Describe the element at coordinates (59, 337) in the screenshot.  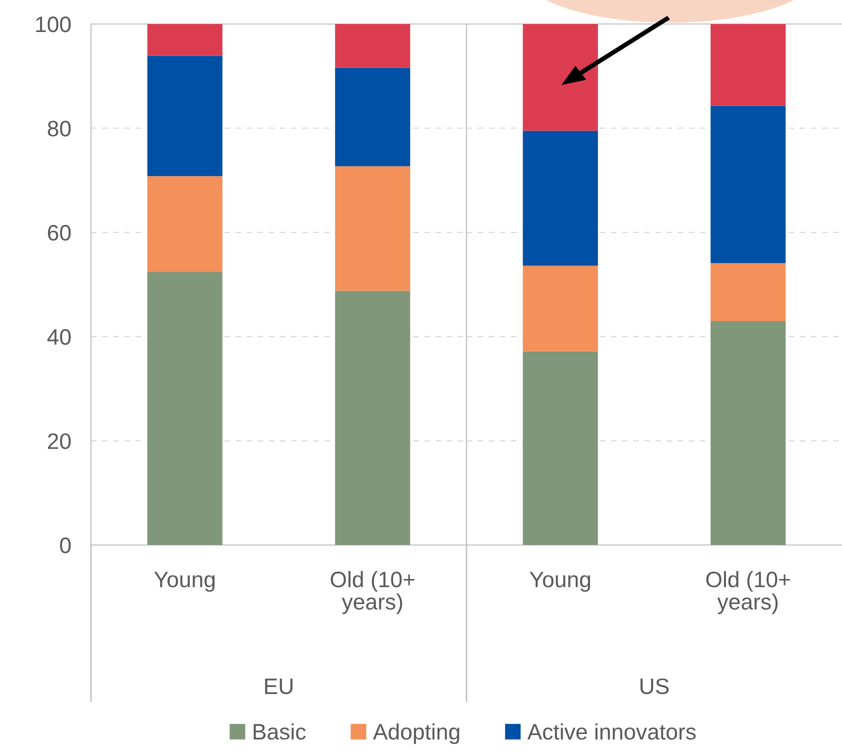
I see `y-tick-label: 40` at that location.